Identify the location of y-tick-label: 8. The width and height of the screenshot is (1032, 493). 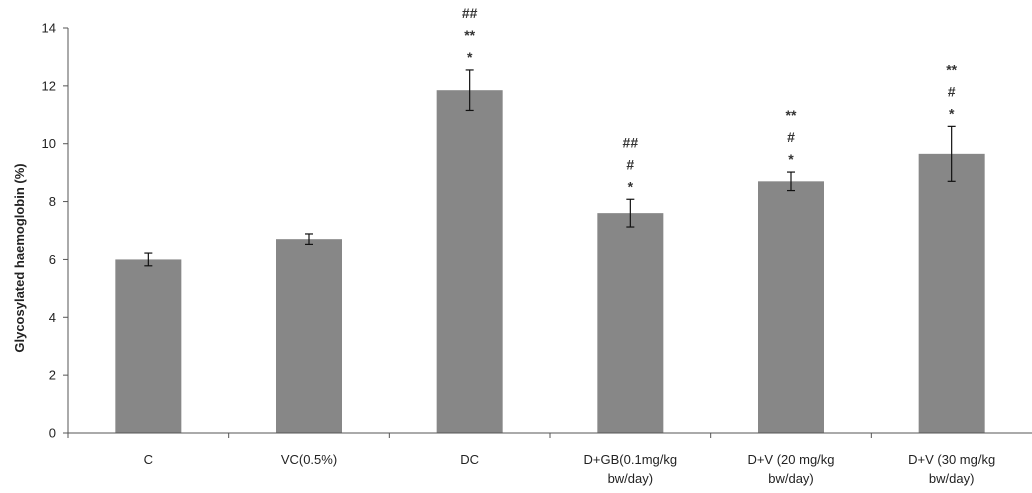
(52, 201).